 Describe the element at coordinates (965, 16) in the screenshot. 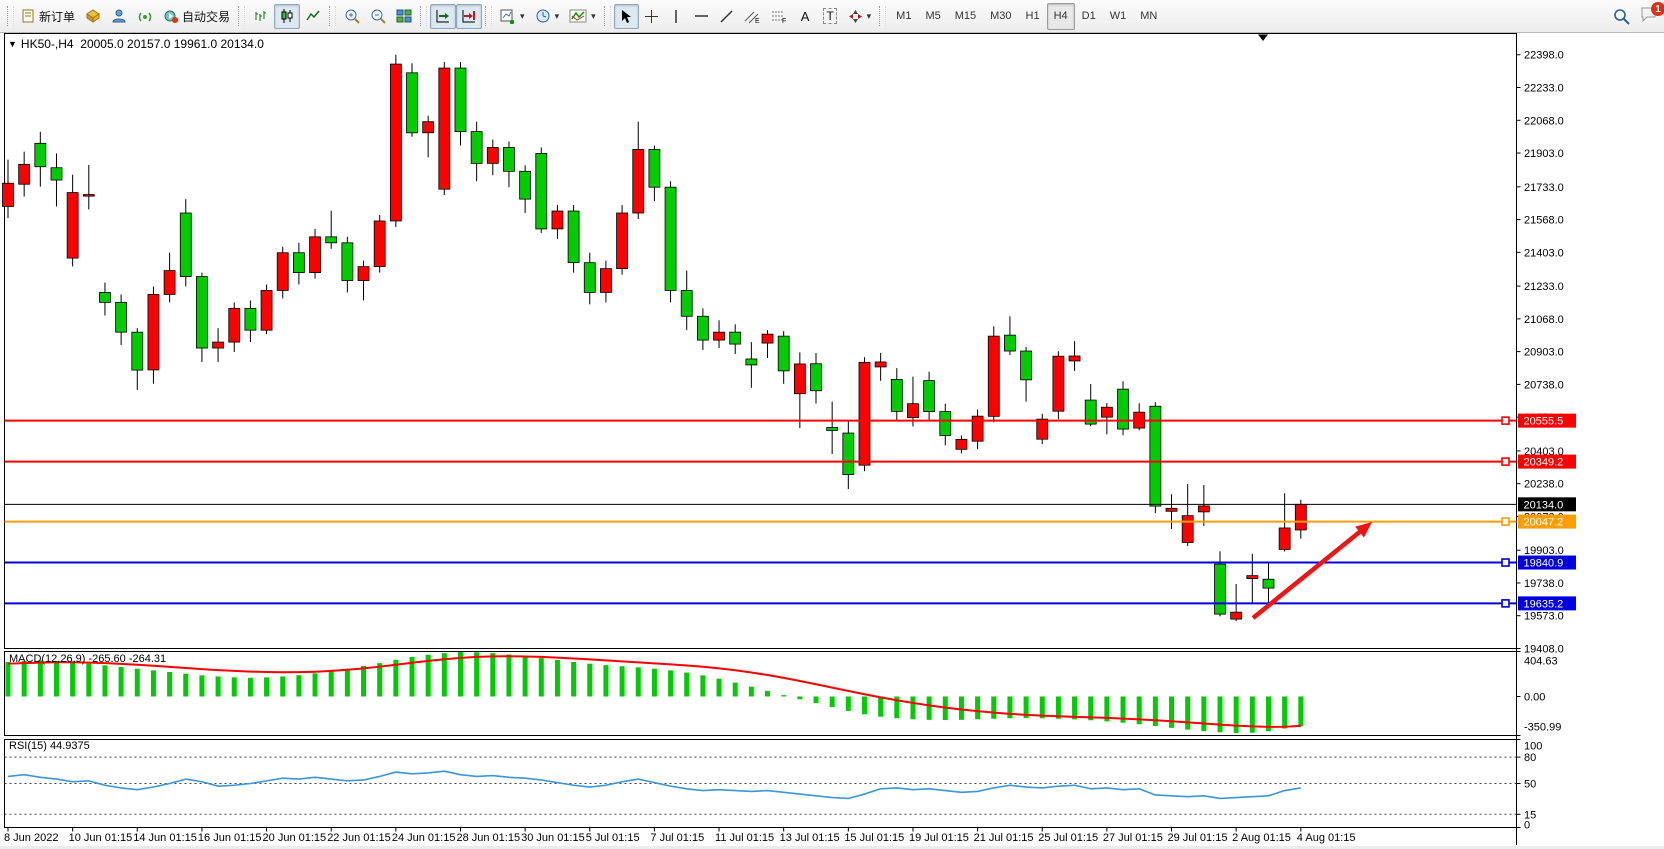

I see `timeframe-m15: M15` at that location.